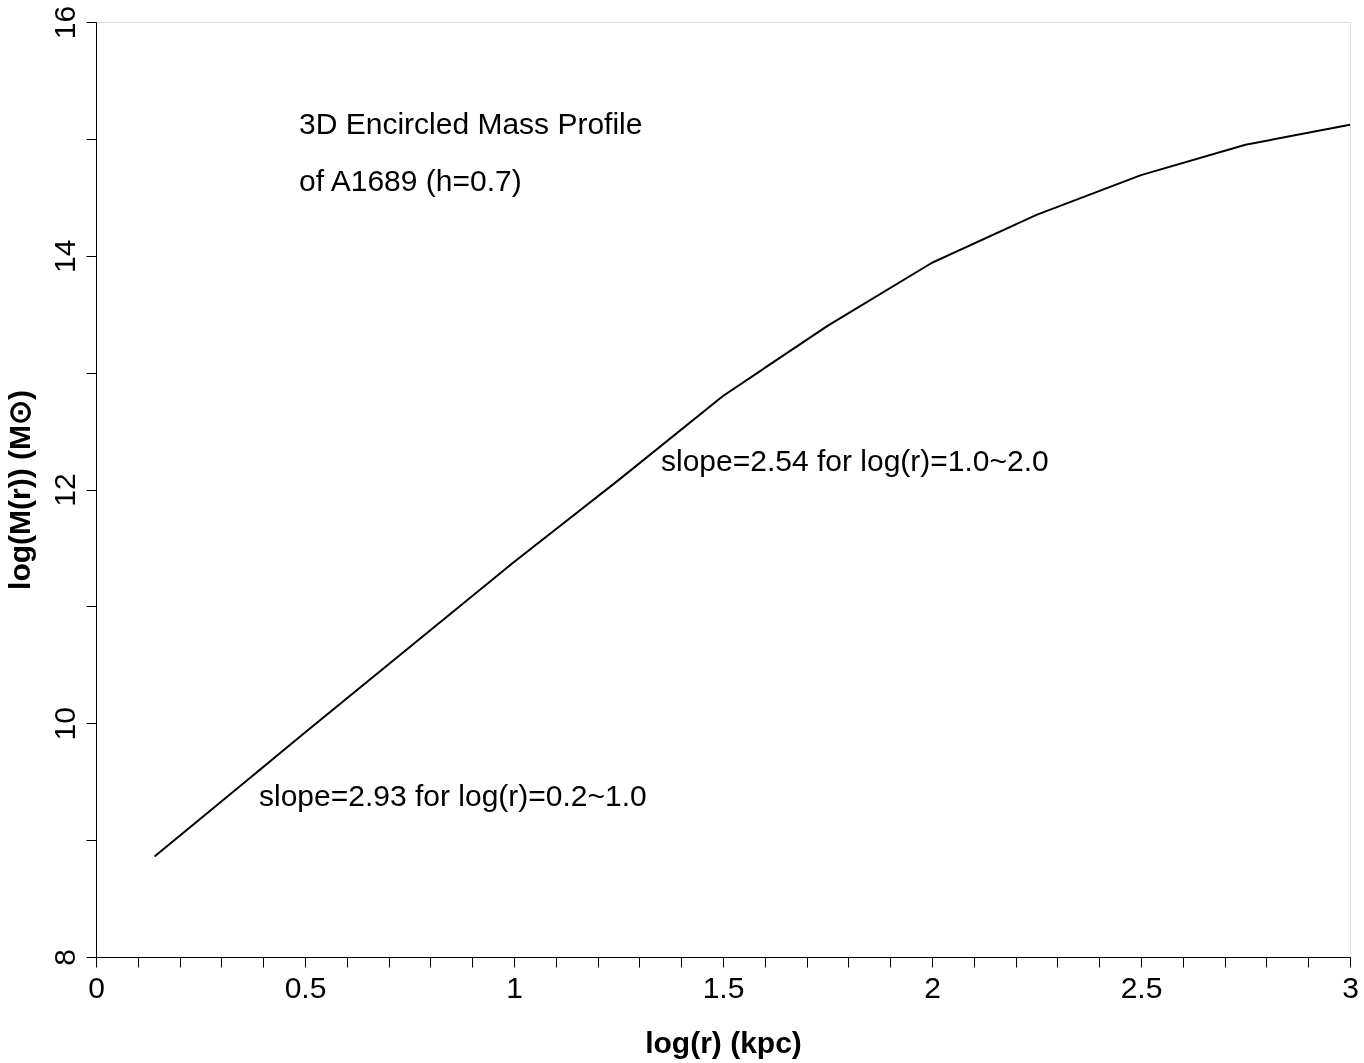 Image resolution: width=1364 pixels, height=1063 pixels. I want to click on x-tick-label: 2, so click(932, 987).